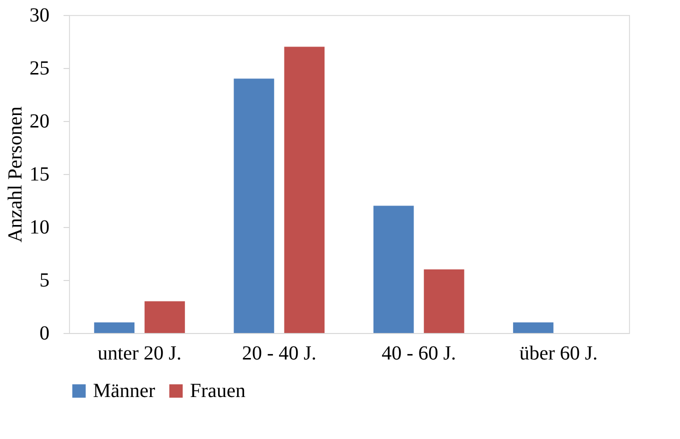 The image size is (680, 439). What do you see at coordinates (140, 353) in the screenshot?
I see `x-tick-label: unter 20 J.` at bounding box center [140, 353].